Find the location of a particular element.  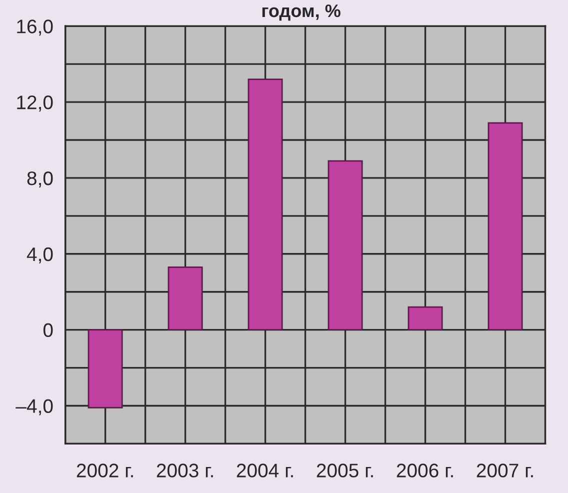

x-tick-label: 2007 г. is located at coordinates (504, 471).